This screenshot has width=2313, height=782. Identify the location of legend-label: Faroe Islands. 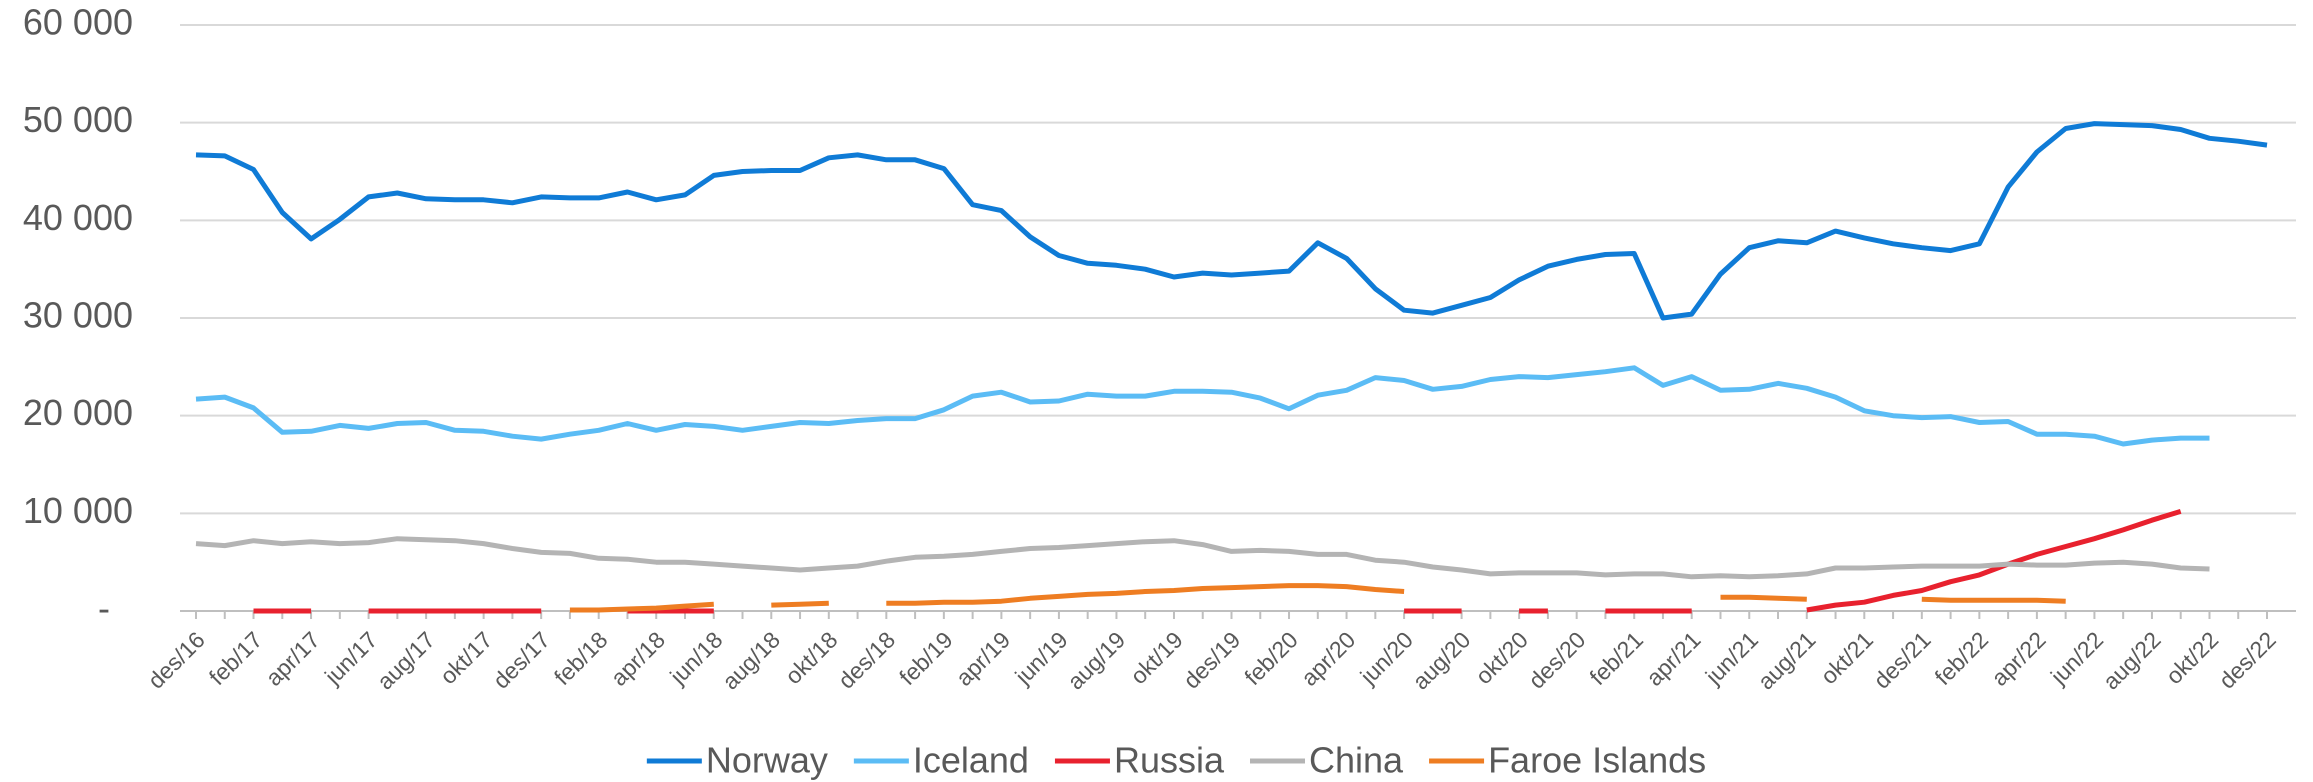
(1597, 760).